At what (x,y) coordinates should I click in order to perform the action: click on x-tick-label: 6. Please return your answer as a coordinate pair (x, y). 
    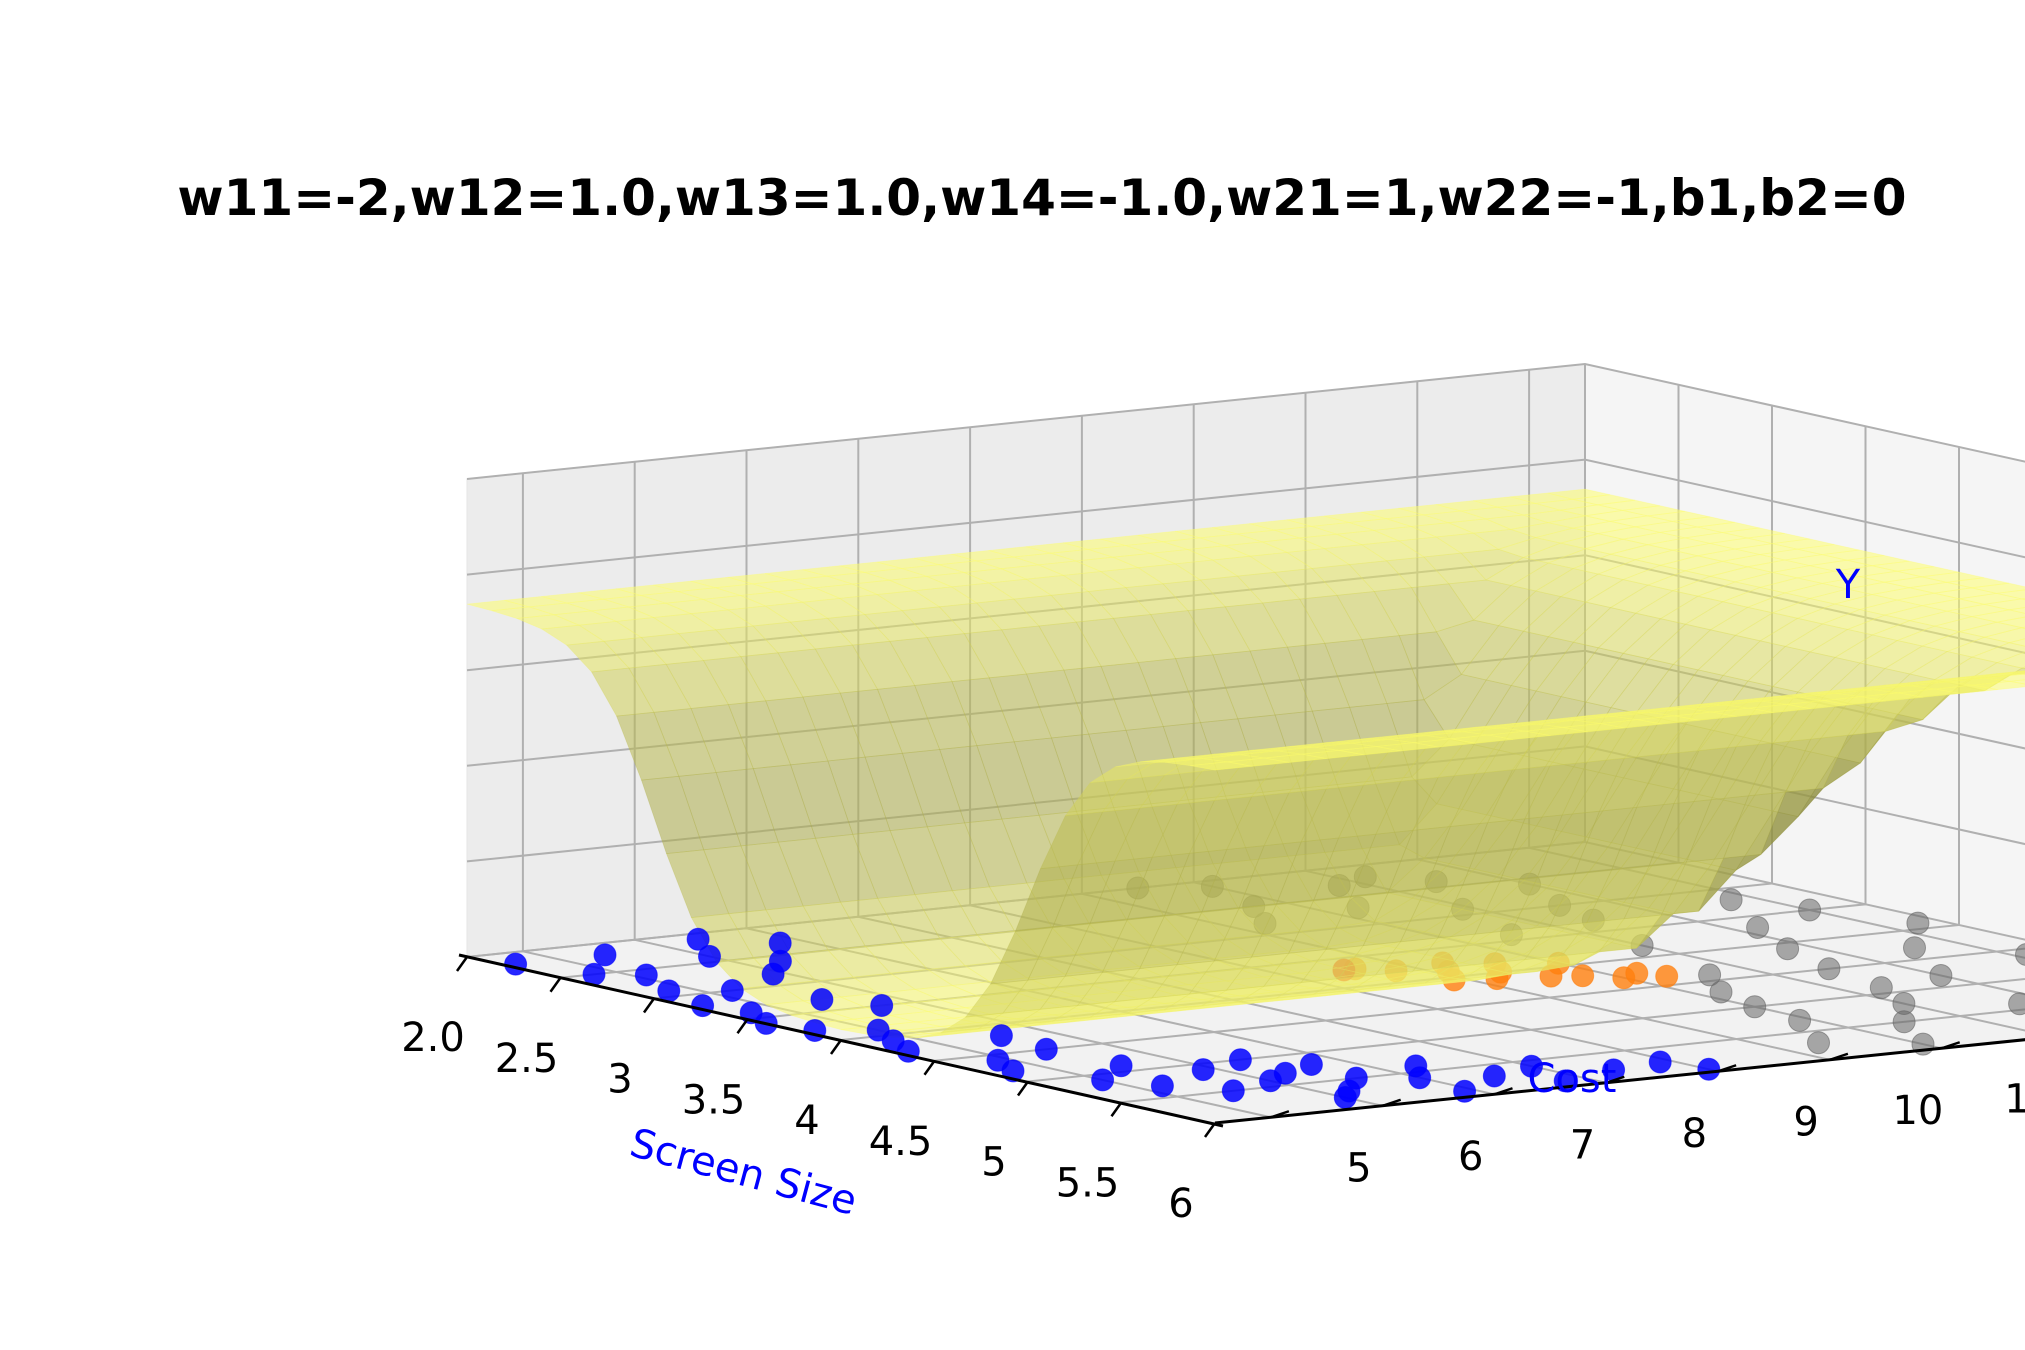
    Looking at the image, I should click on (1180, 1204).